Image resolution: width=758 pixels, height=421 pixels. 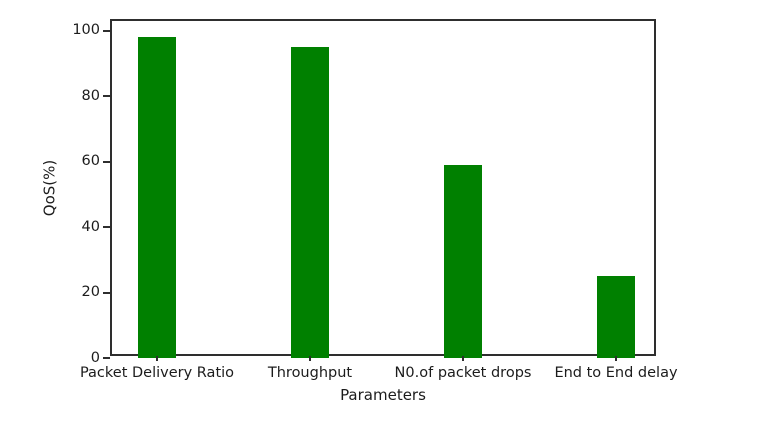 I want to click on y-tick-label: 40, so click(x=90, y=226).